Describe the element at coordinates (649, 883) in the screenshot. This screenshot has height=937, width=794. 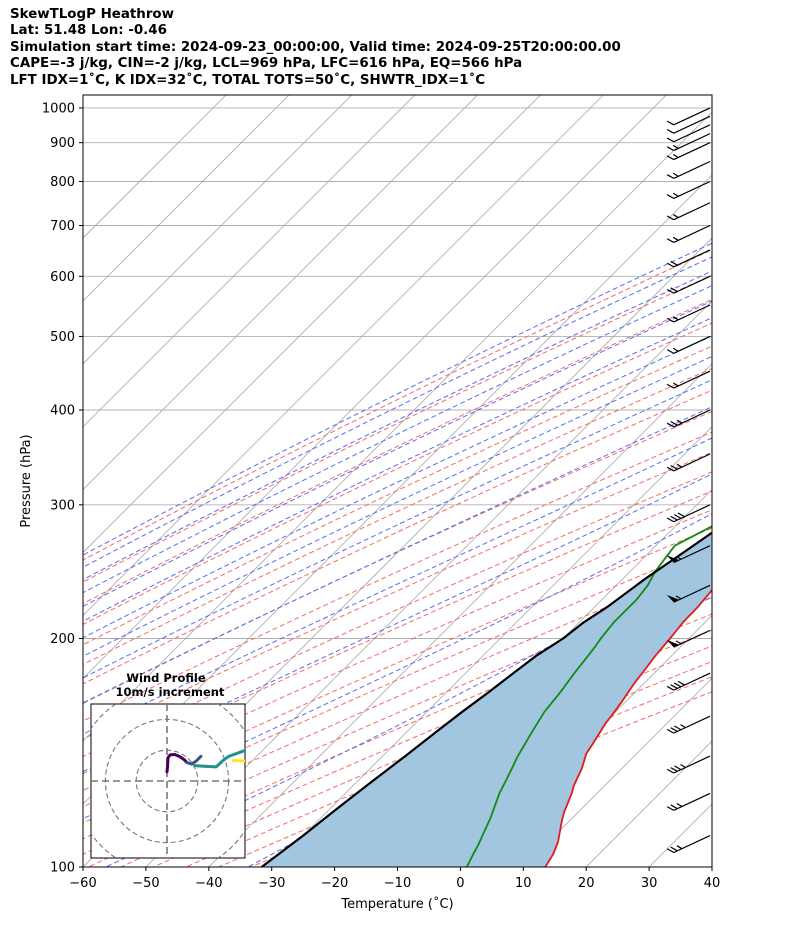
I see `x-tick-label: 30` at that location.